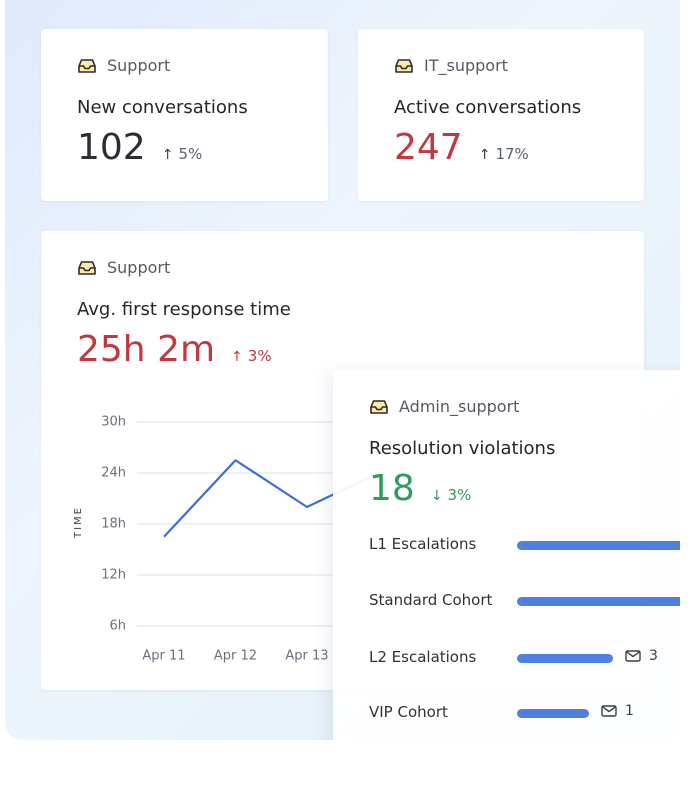 Image resolution: width=700 pixels, height=791 pixels. Describe the element at coordinates (617, 711) in the screenshot. I see `bar-count: 1` at that location.